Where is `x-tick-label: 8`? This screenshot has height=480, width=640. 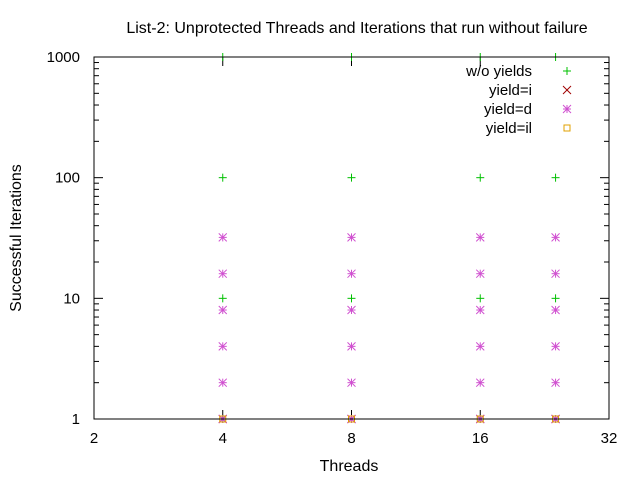
x-tick-label: 8 is located at coordinates (351, 438).